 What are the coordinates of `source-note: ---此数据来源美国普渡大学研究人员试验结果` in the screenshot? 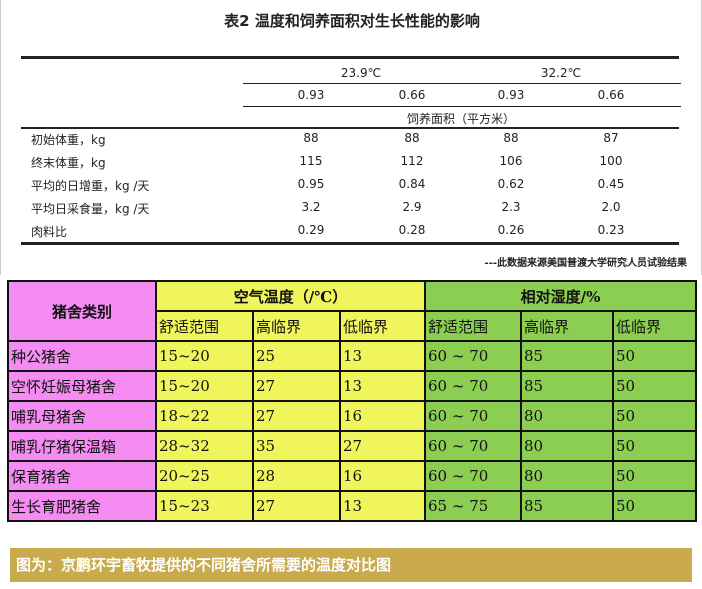 It's located at (585, 263).